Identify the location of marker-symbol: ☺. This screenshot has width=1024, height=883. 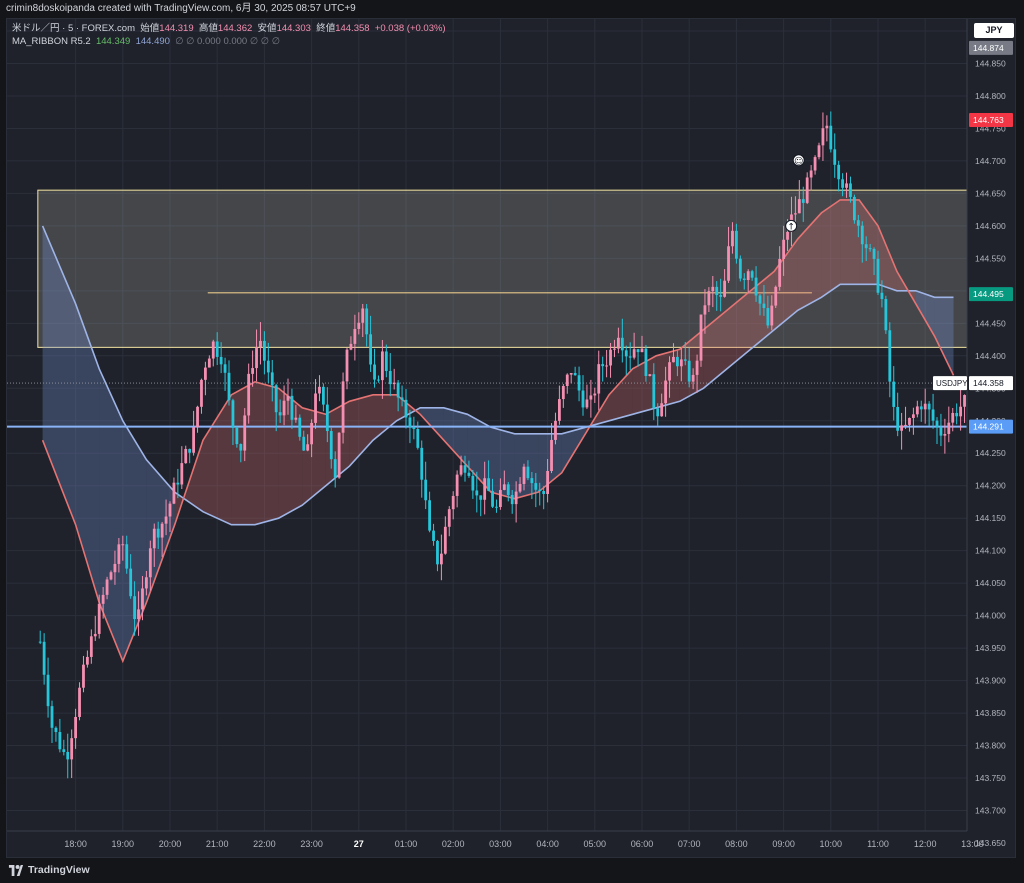
(798, 161).